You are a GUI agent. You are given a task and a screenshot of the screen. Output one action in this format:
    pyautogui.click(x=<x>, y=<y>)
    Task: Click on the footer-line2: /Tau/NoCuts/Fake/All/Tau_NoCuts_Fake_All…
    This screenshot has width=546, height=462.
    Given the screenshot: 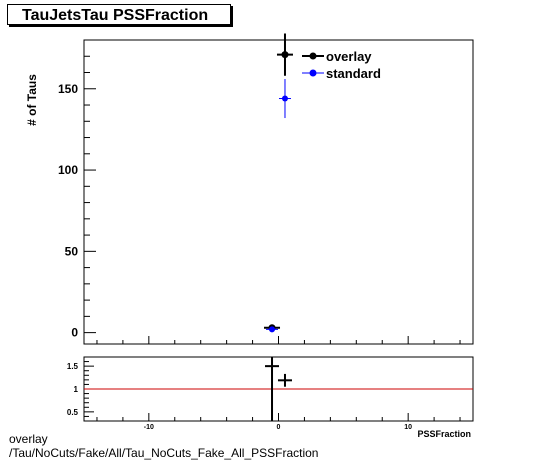 What is the action you would take?
    pyautogui.click(x=164, y=453)
    